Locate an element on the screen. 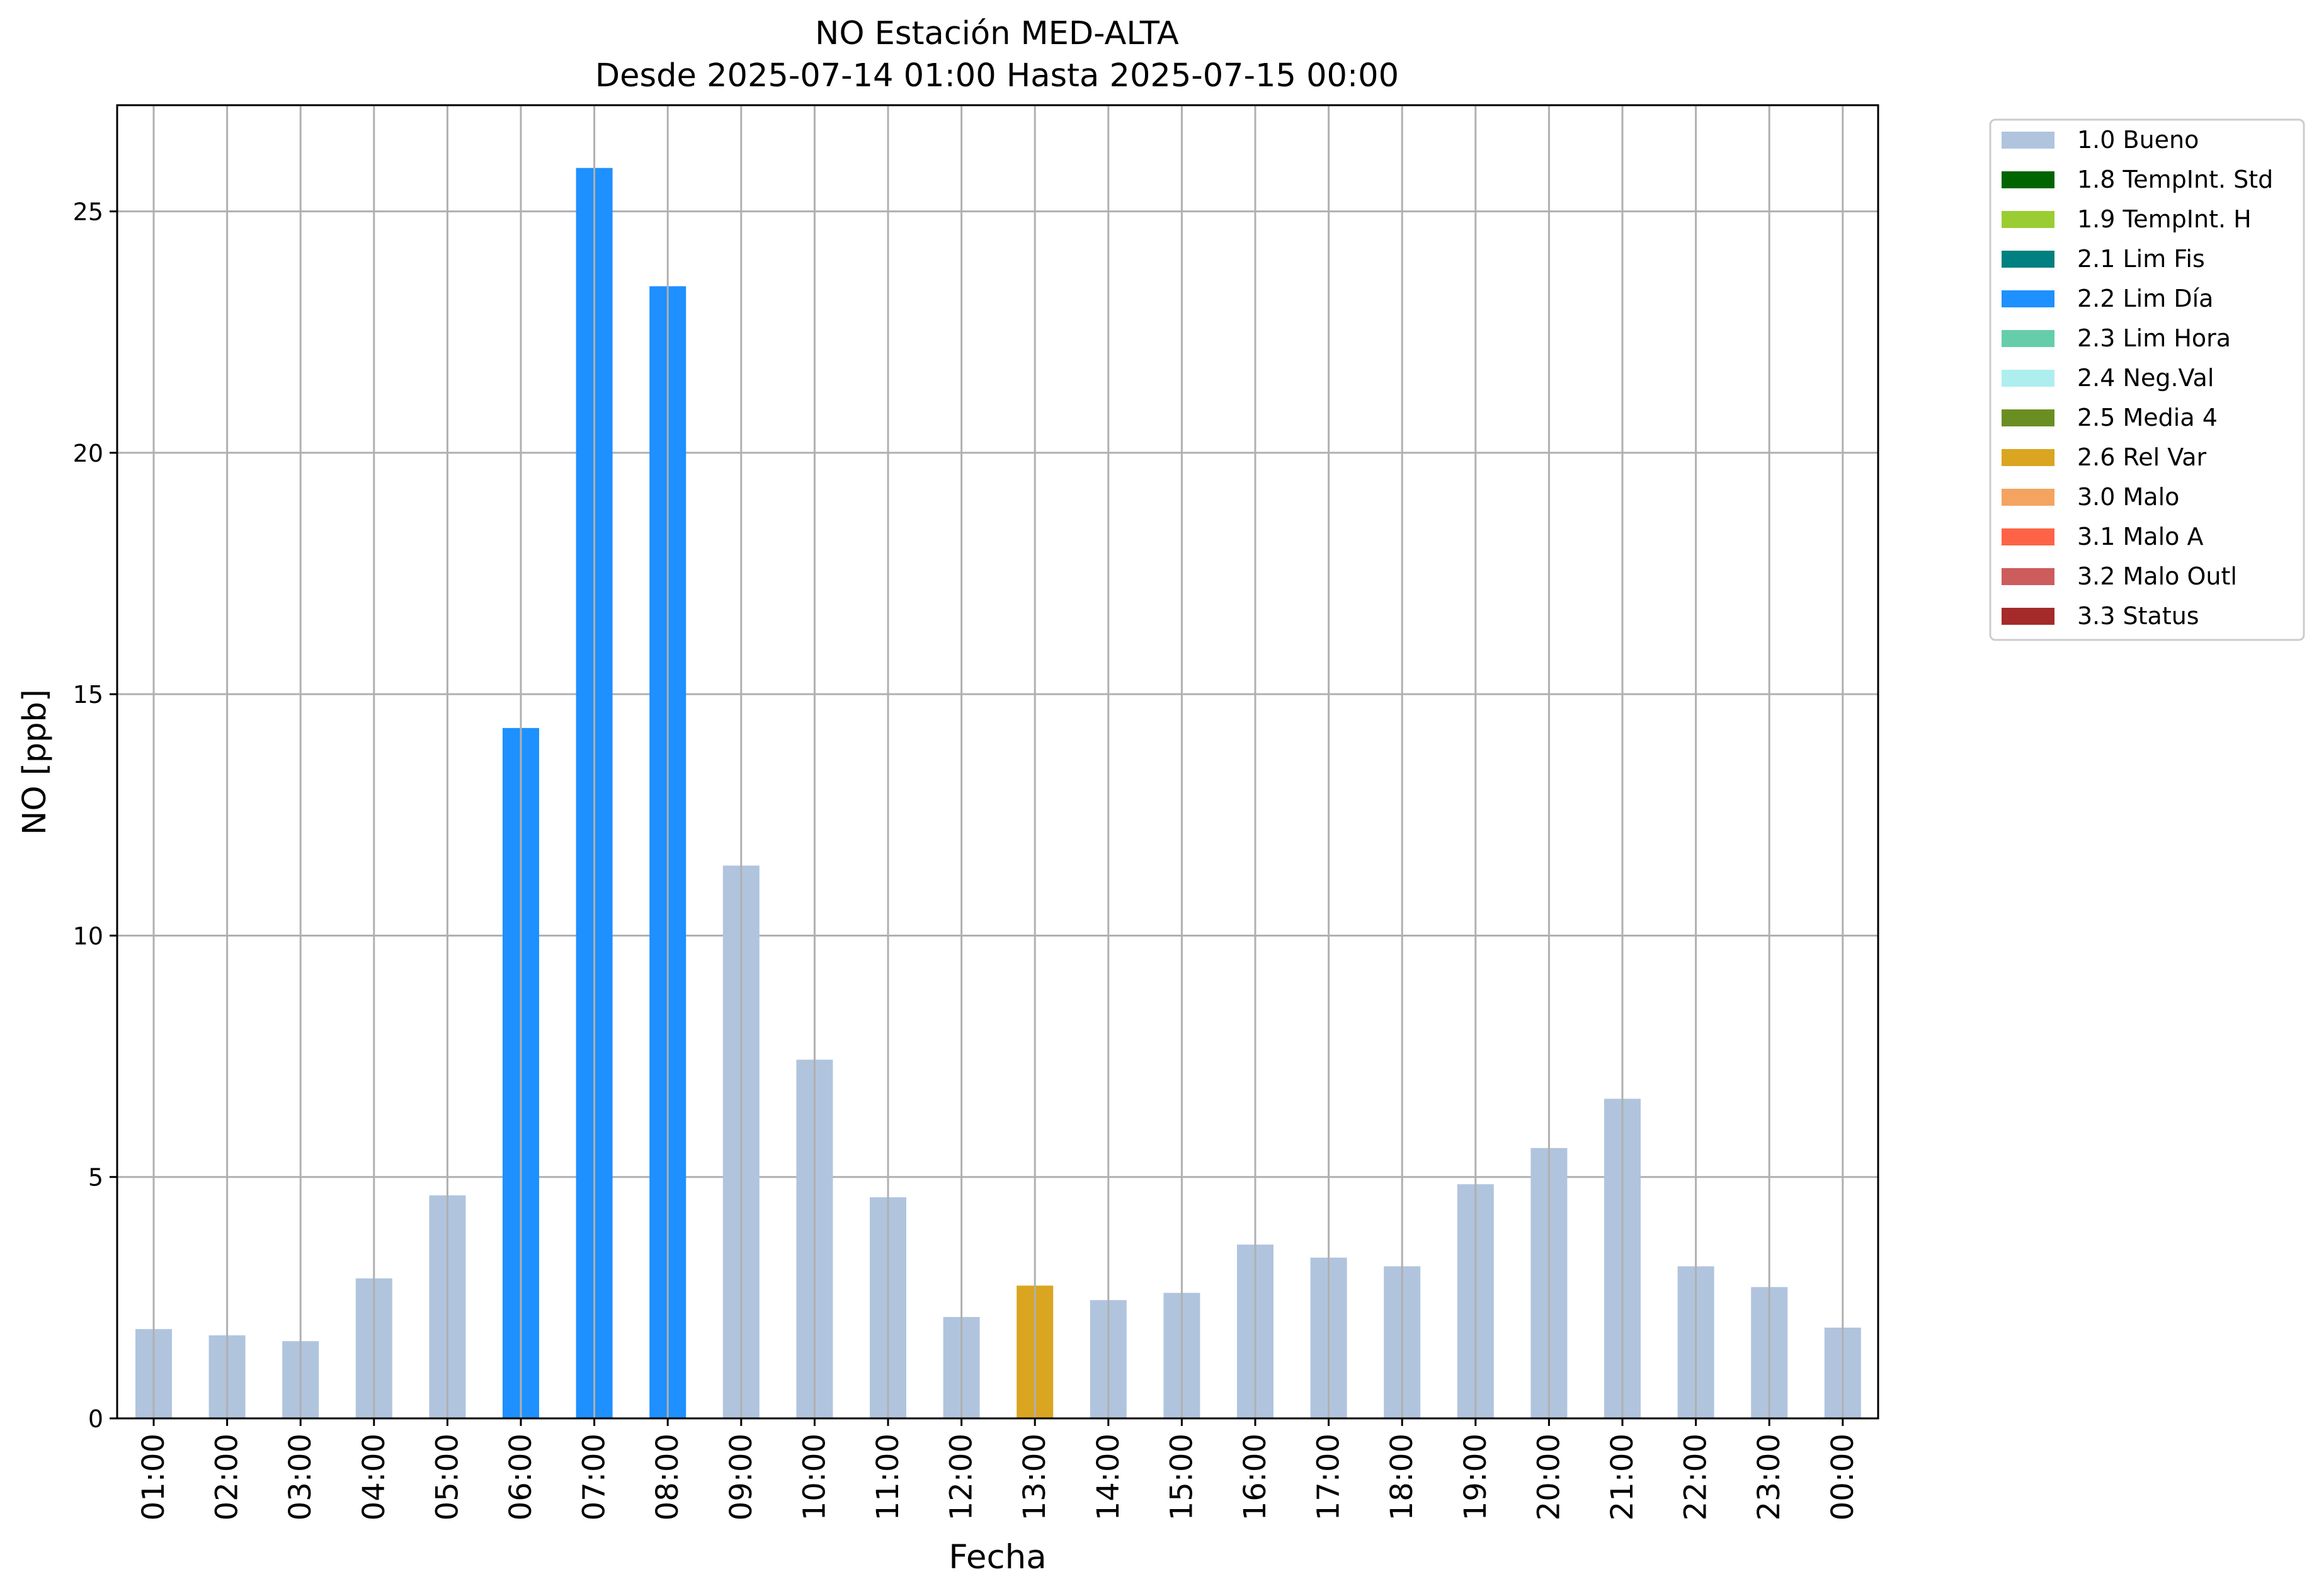 The width and height of the screenshot is (2319, 1596). legend-label: 1.8 TempInt. Std is located at coordinates (2175, 179).